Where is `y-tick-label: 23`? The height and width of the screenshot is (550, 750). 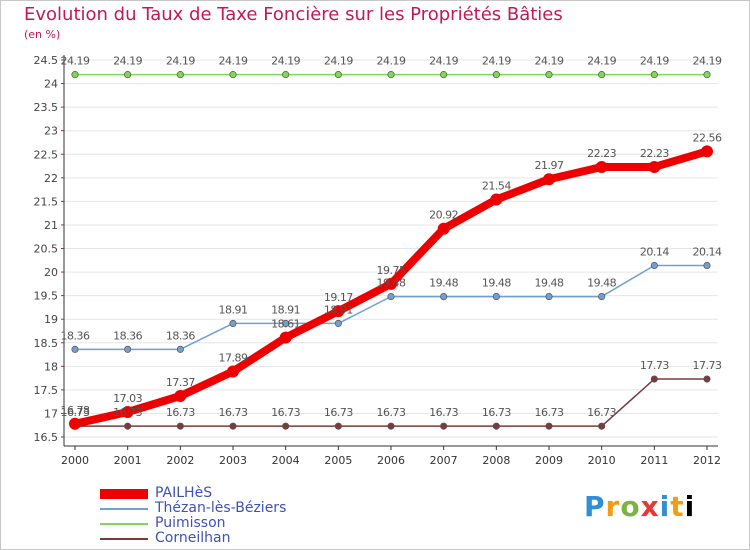
y-tick-label: 23 is located at coordinates (51, 131).